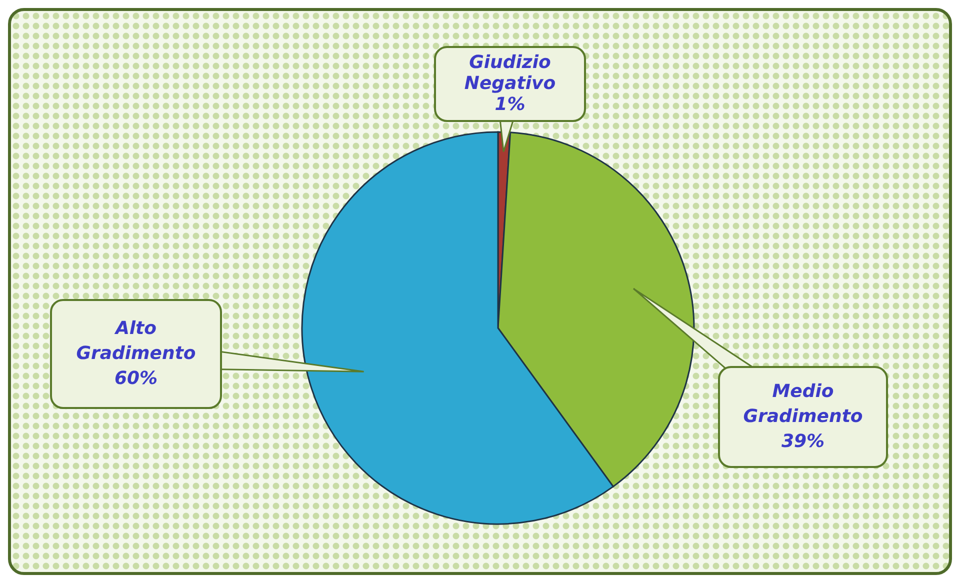  What do you see at coordinates (803, 441) in the screenshot?
I see `data-label: 39%` at bounding box center [803, 441].